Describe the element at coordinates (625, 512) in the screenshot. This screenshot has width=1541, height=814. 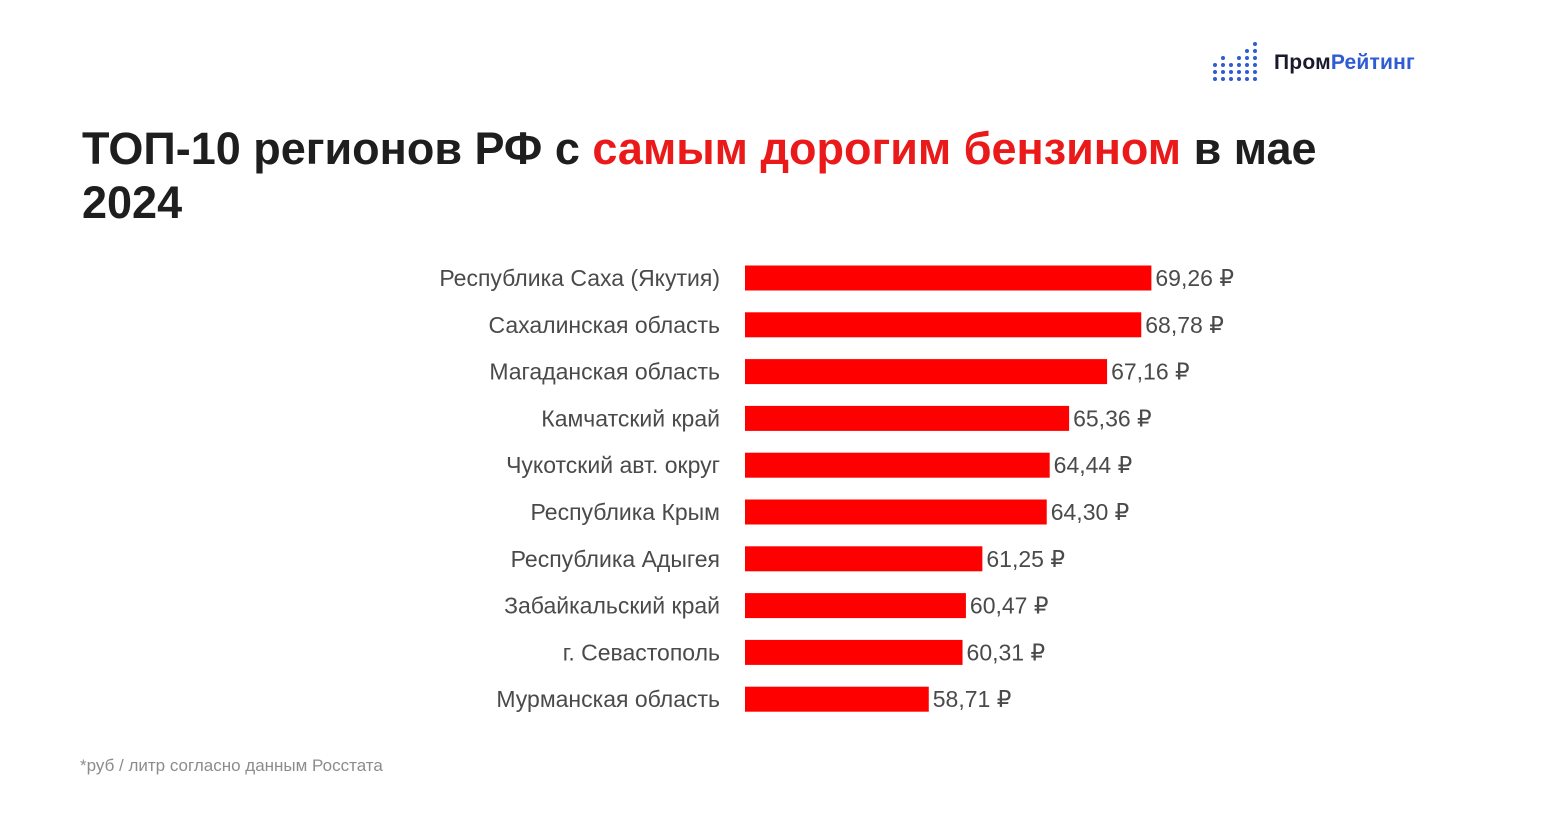
I see `category-label: Республика Крым` at that location.